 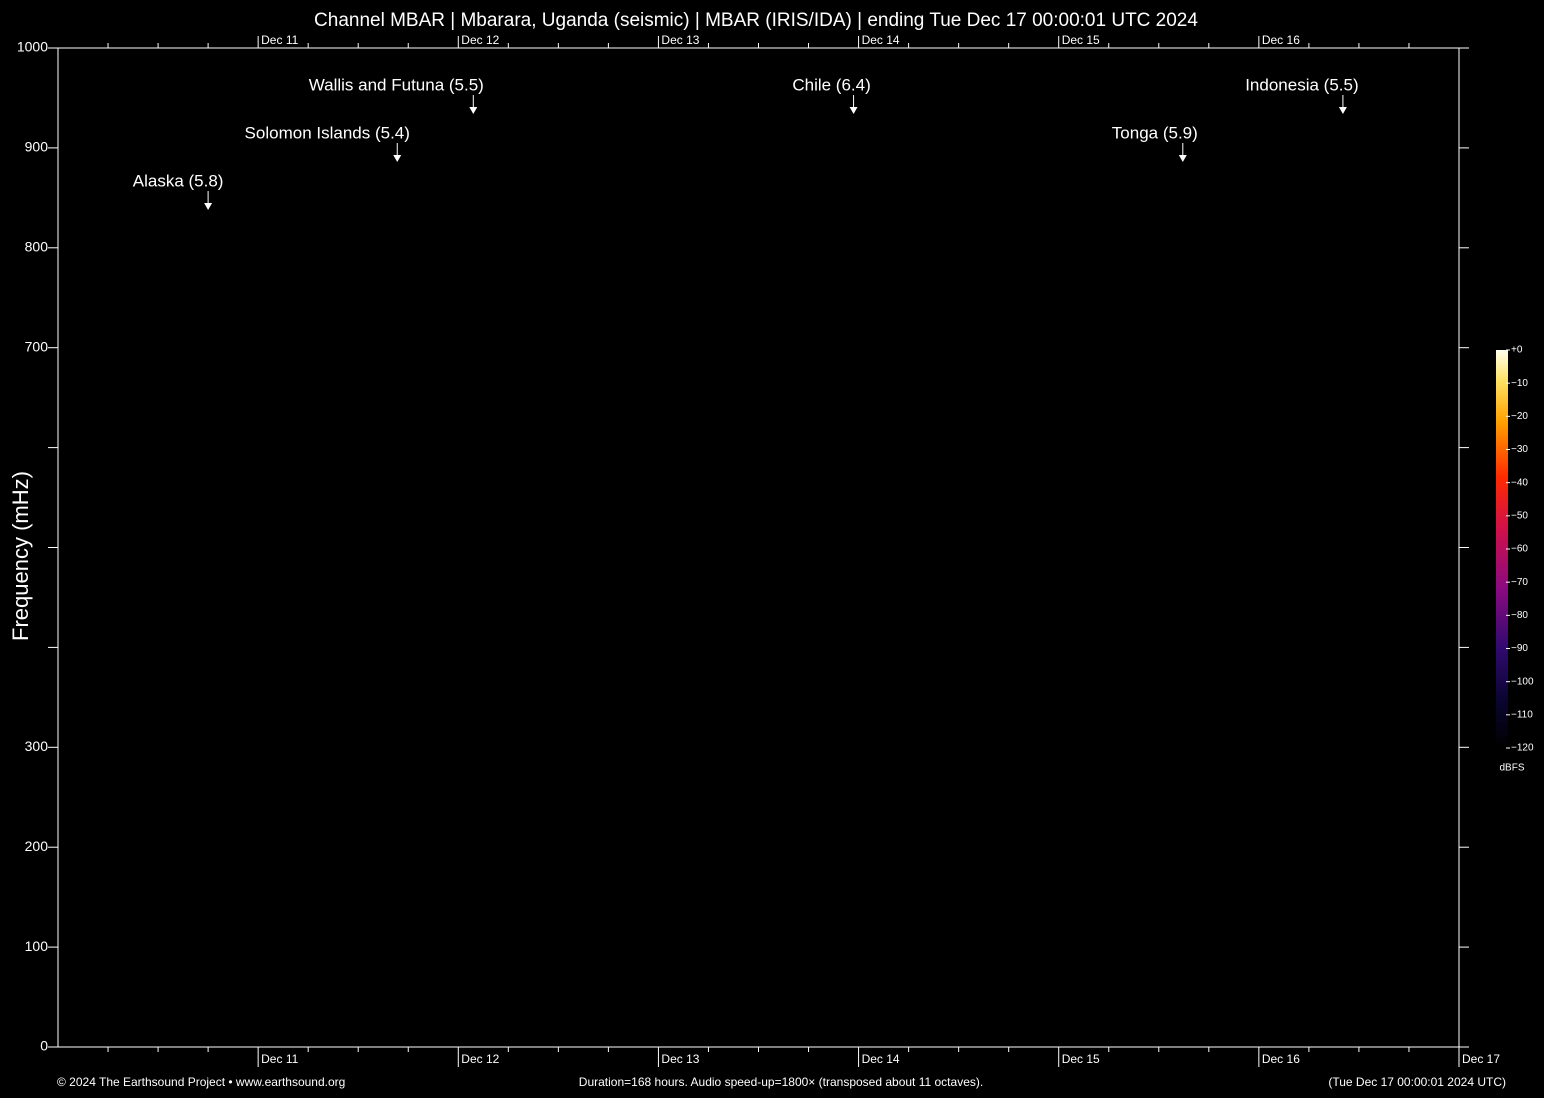 What do you see at coordinates (37, 746) in the screenshot?
I see `y-tick-label: 300` at bounding box center [37, 746].